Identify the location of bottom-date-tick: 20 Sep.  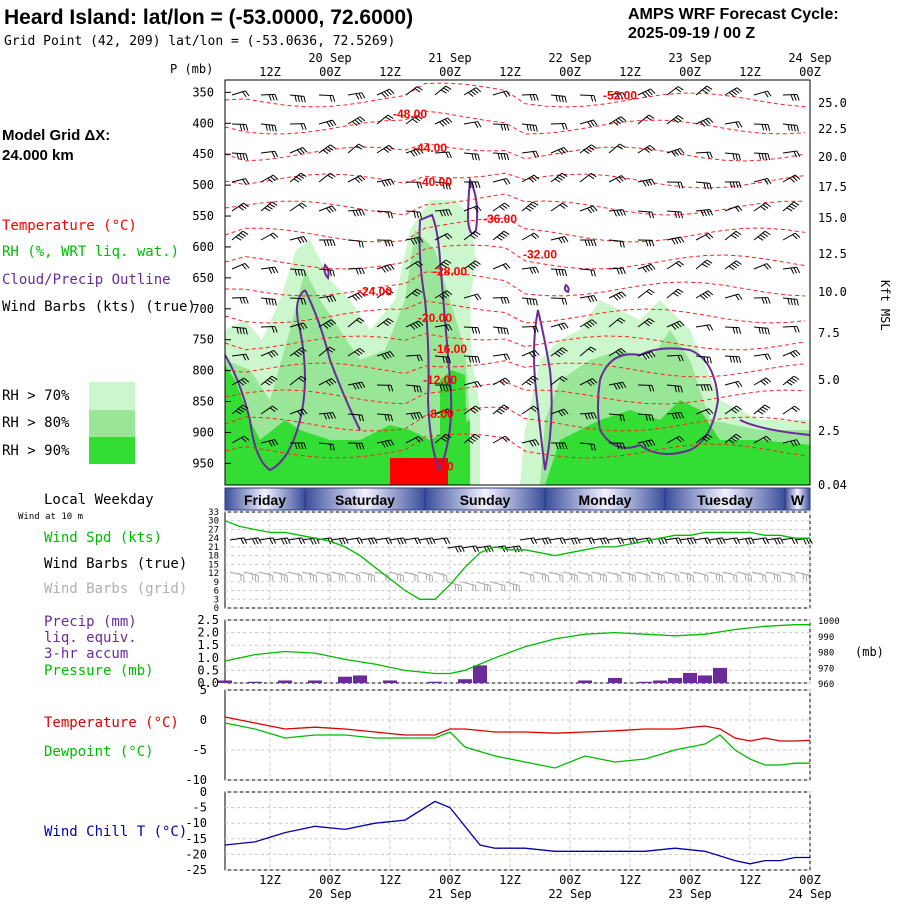
(329, 893).